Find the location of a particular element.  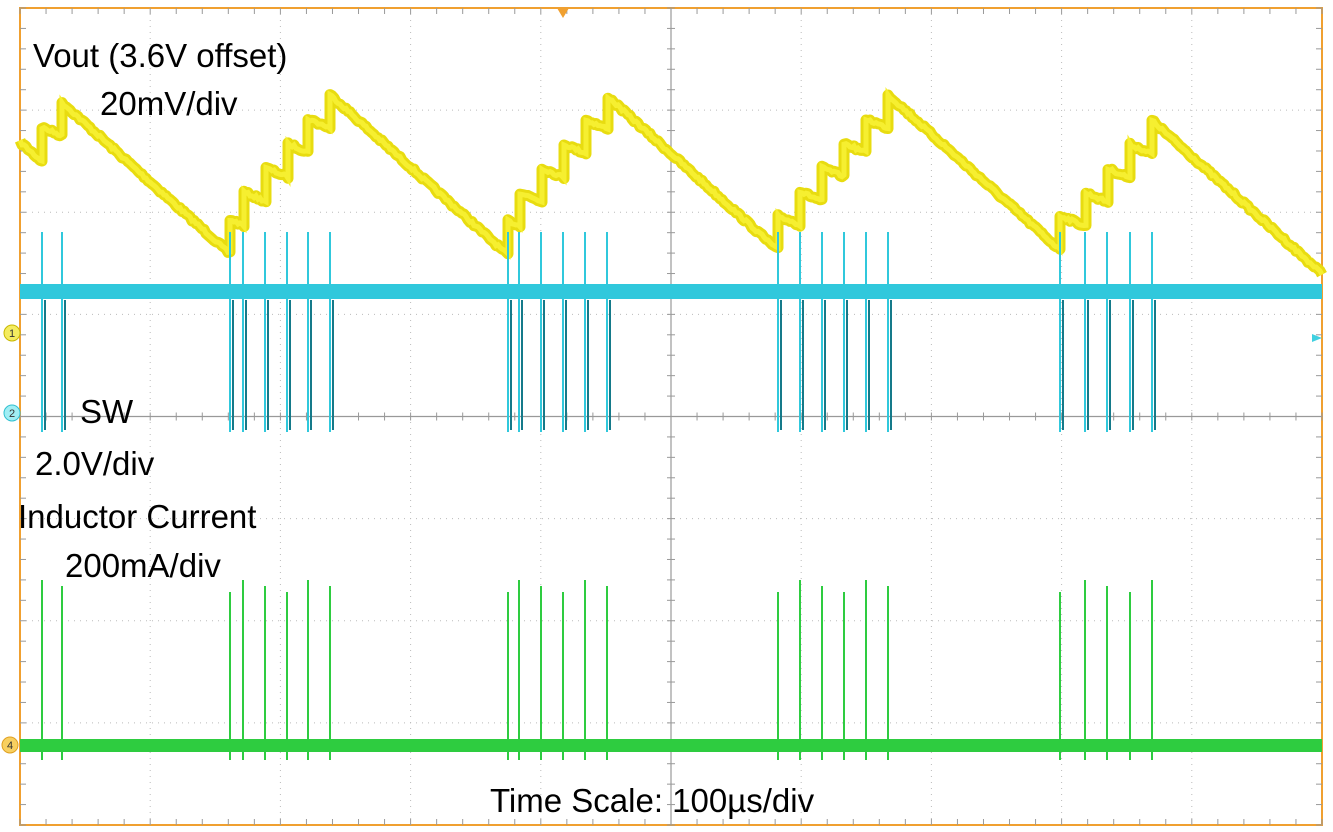

ch2-marker is located at coordinates (12, 413).